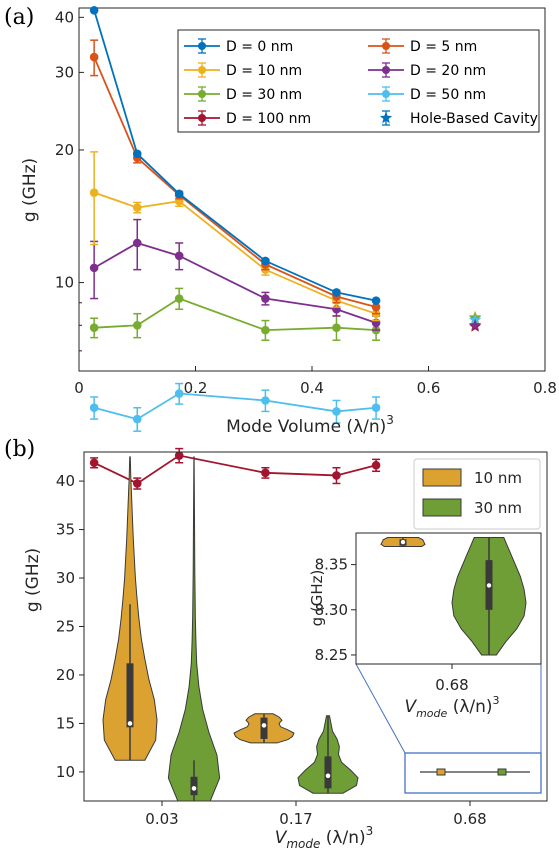 The width and height of the screenshot is (559, 850). Describe the element at coordinates (324, 837) in the screenshot. I see `chart-b-xlabel: Vmode (λ/n)3` at that location.